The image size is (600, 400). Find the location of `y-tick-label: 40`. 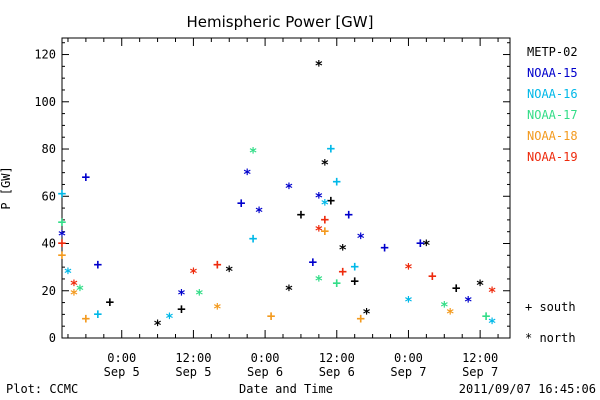

y-tick-label: 40 is located at coordinates (49, 244).